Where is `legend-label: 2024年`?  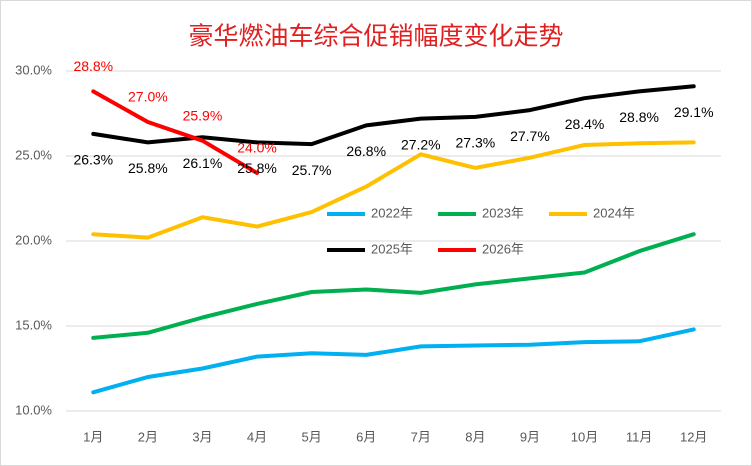
legend-label: 2024年 is located at coordinates (614, 212).